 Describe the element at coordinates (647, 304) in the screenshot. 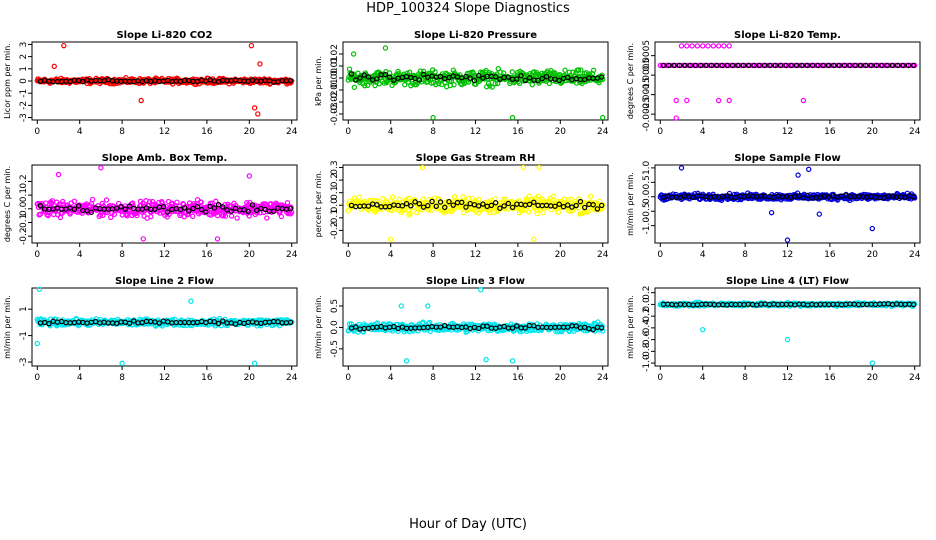

I see `y-tick-label: 0.0` at that location.